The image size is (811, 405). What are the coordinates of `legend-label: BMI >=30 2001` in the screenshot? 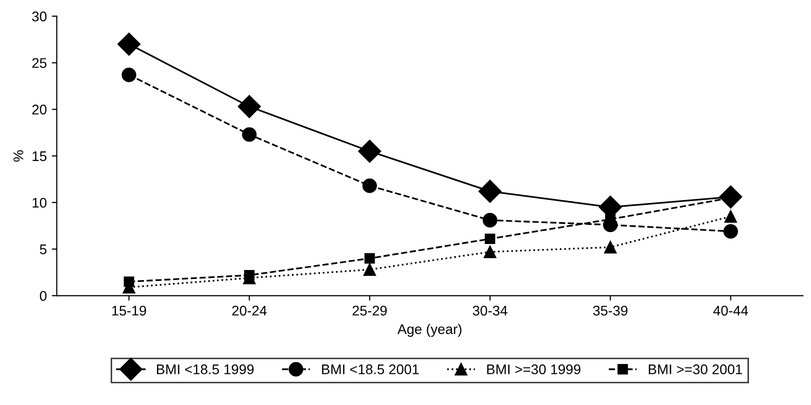 It's located at (695, 369).